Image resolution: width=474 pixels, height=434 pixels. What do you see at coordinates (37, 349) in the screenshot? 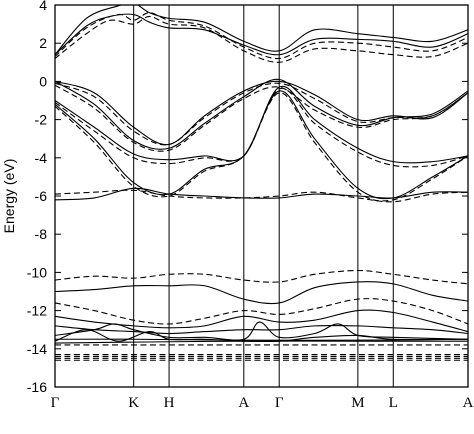
I see `y-tick-label-1: -14` at bounding box center [37, 349].